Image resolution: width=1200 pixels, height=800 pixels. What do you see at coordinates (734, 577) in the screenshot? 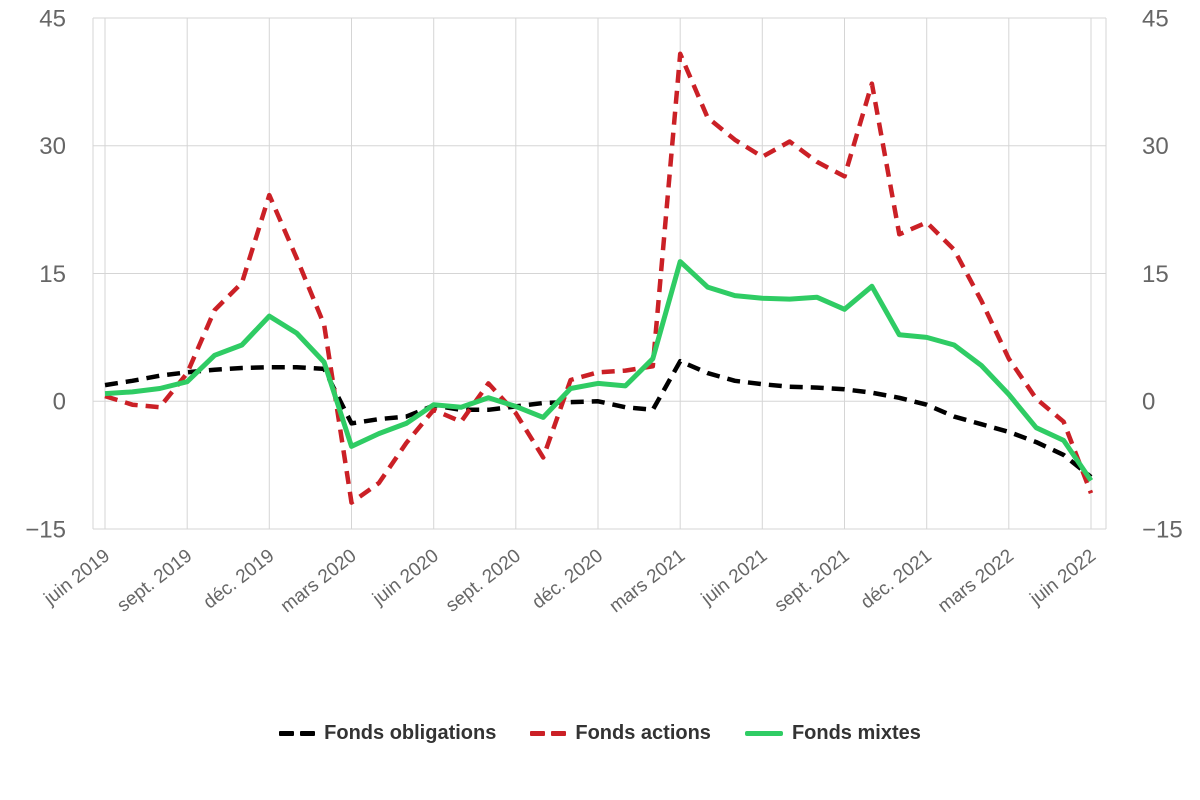
I see `x-tick-label: juin 2021` at bounding box center [734, 577].